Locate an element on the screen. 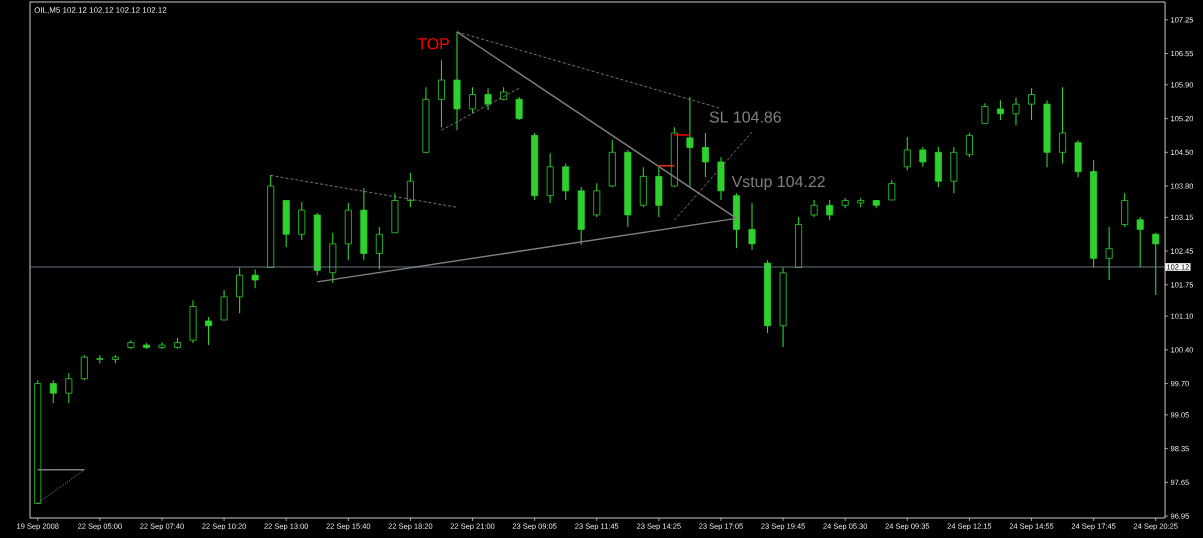 The image size is (1203, 538). annotation: Vstup 104.22 is located at coordinates (778, 183).